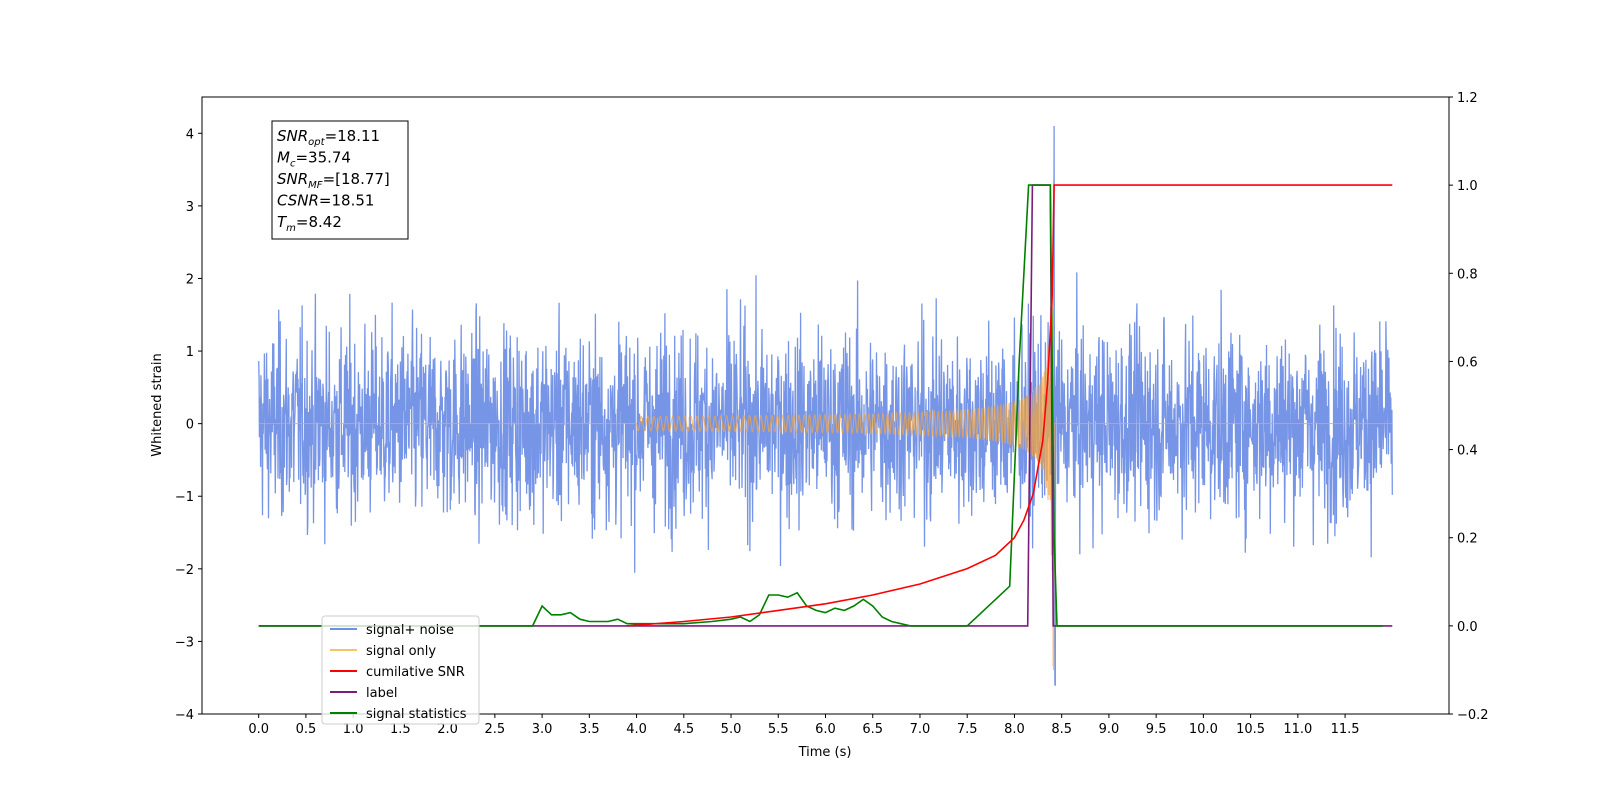 This screenshot has height=800, width=1600. I want to click on y-left-tick-label: 2, so click(190, 279).